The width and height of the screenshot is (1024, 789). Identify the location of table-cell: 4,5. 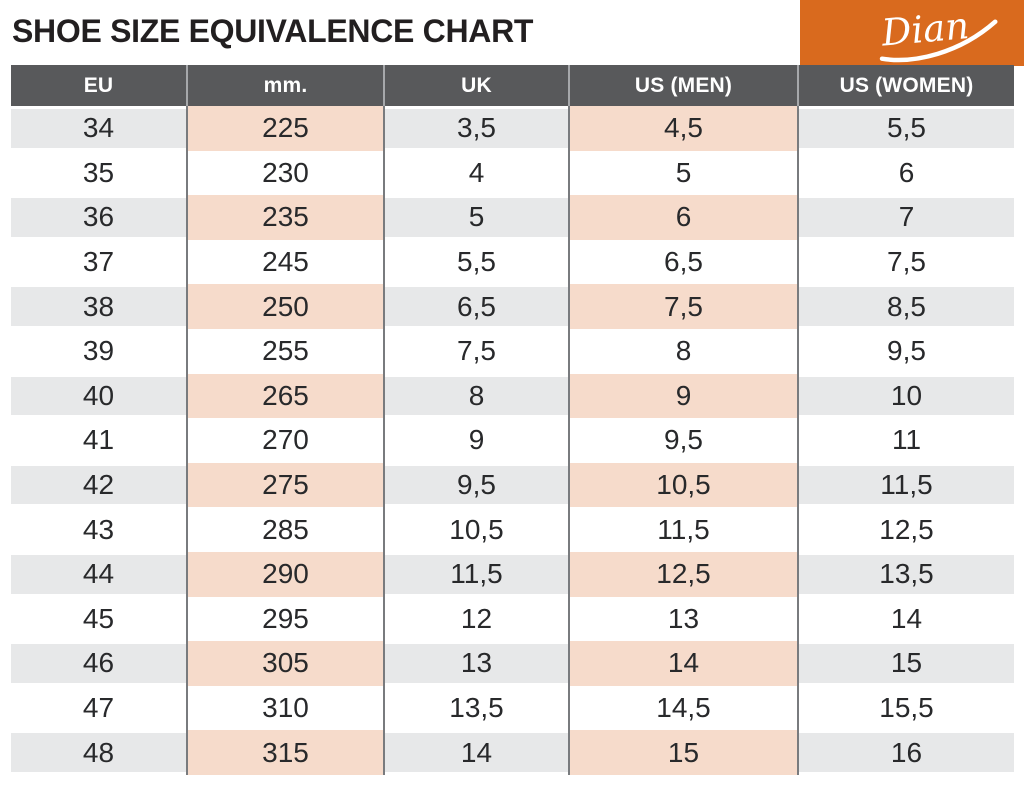
(682, 128).